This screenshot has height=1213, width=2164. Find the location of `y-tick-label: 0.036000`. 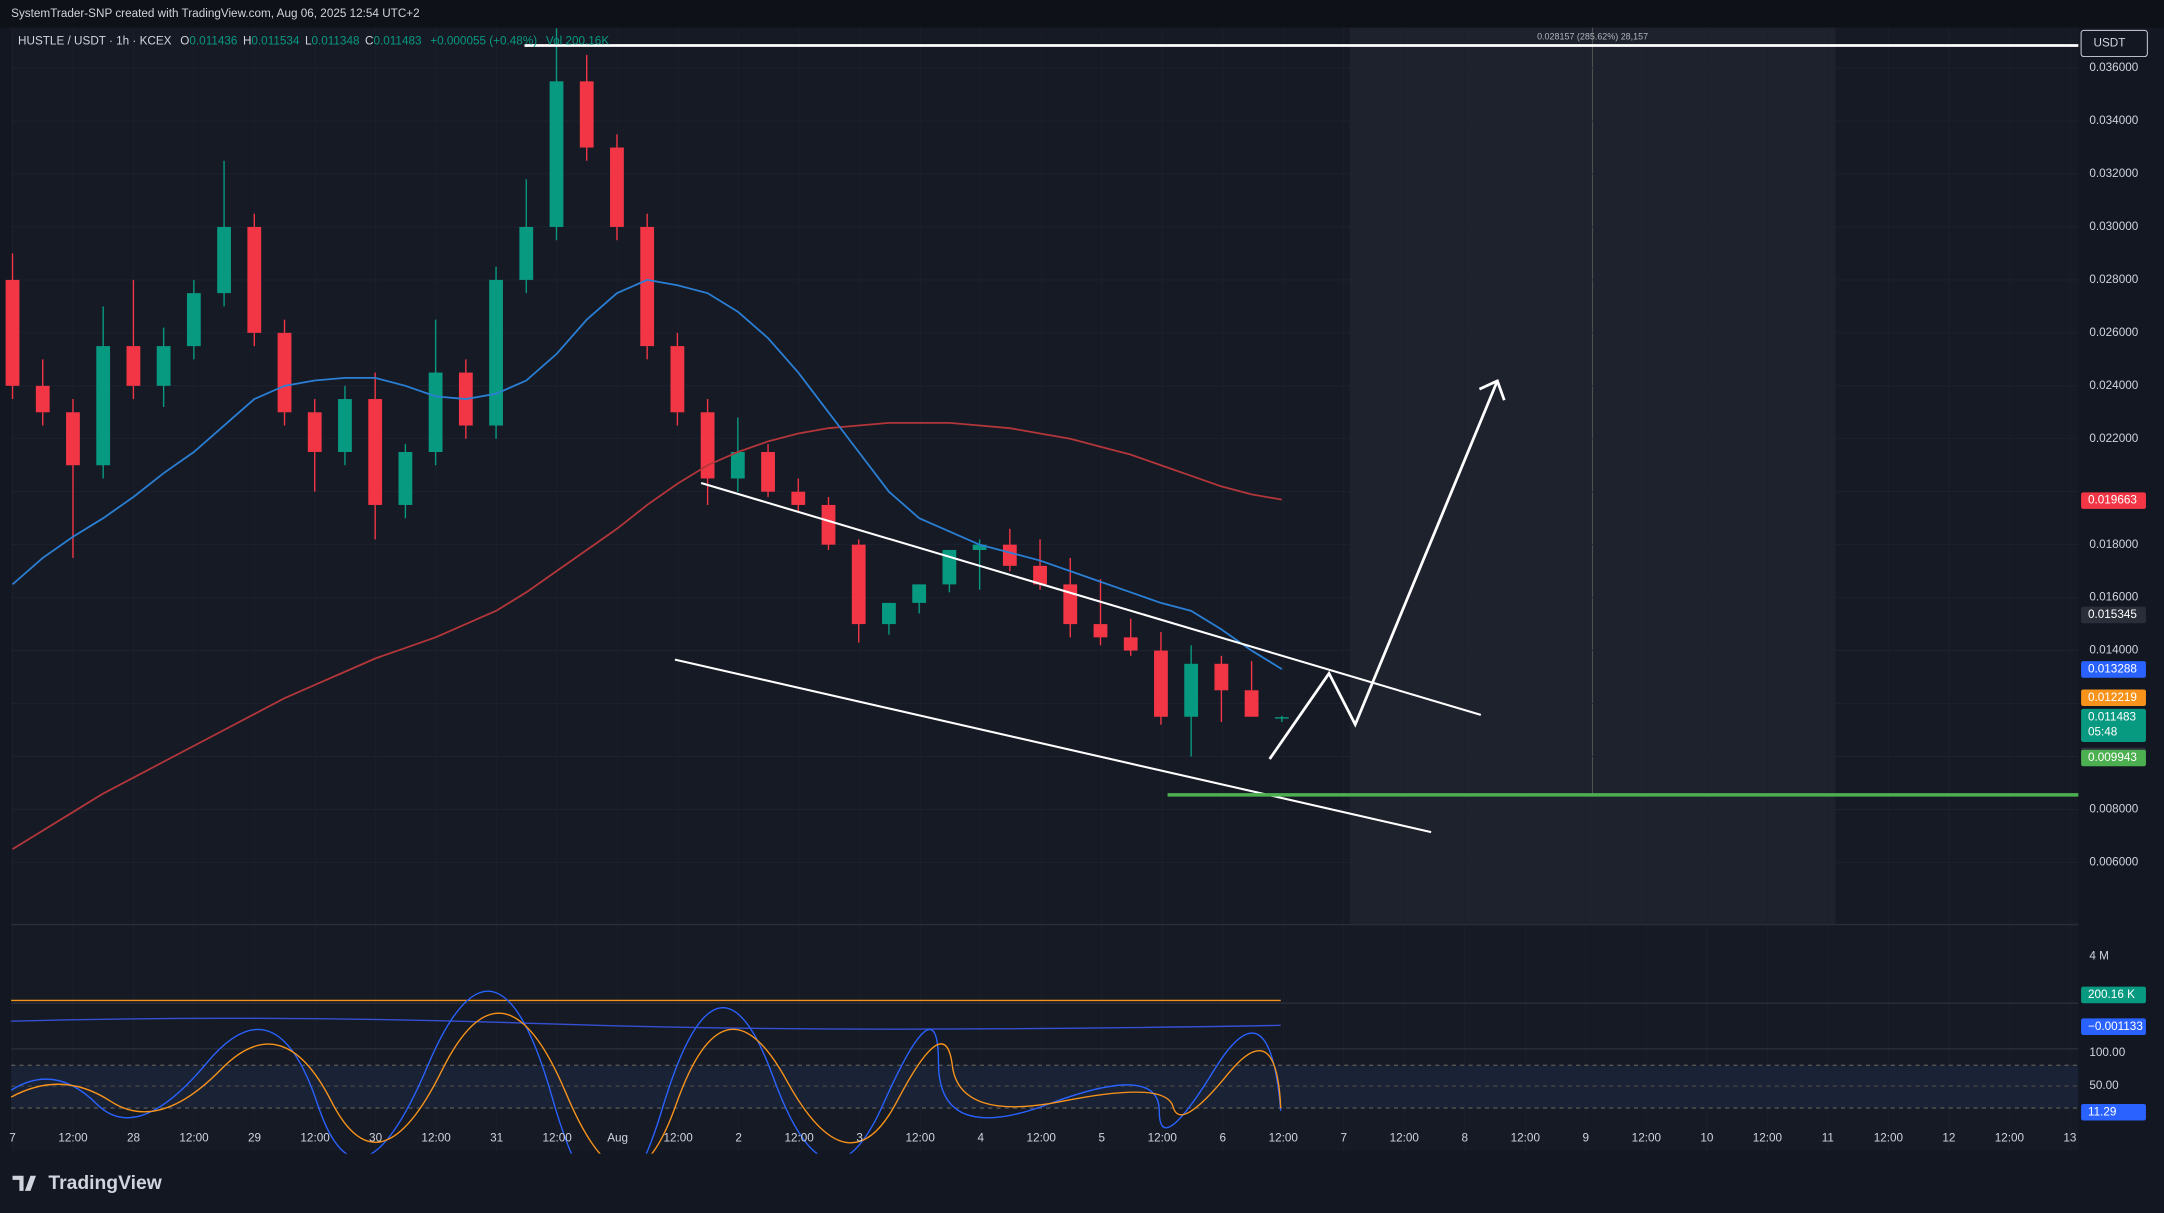

y-tick-label: 0.036000 is located at coordinates (2113, 67).